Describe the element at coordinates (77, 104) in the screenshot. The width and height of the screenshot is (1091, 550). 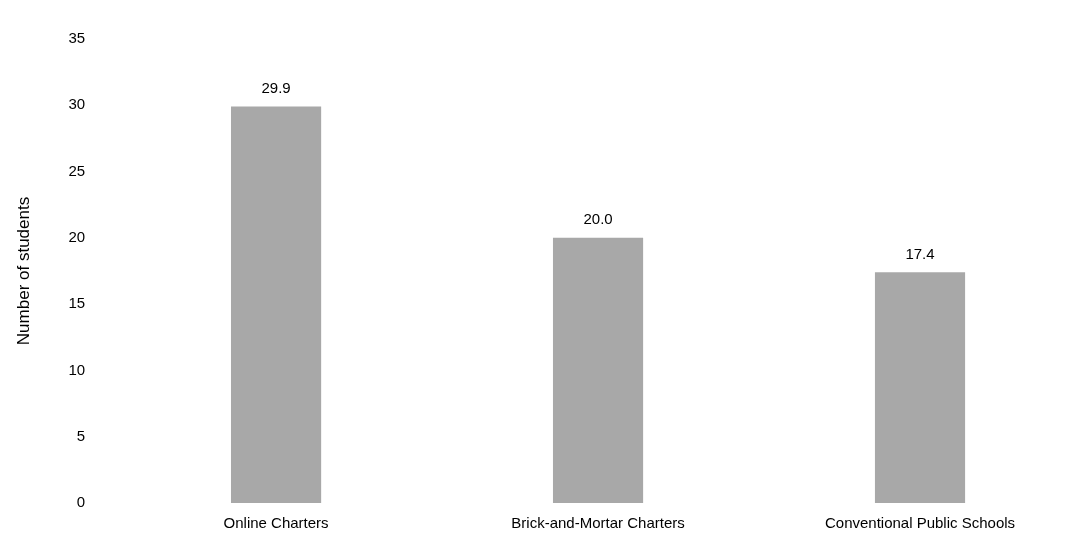
I see `y-tick-label: 30` at that location.